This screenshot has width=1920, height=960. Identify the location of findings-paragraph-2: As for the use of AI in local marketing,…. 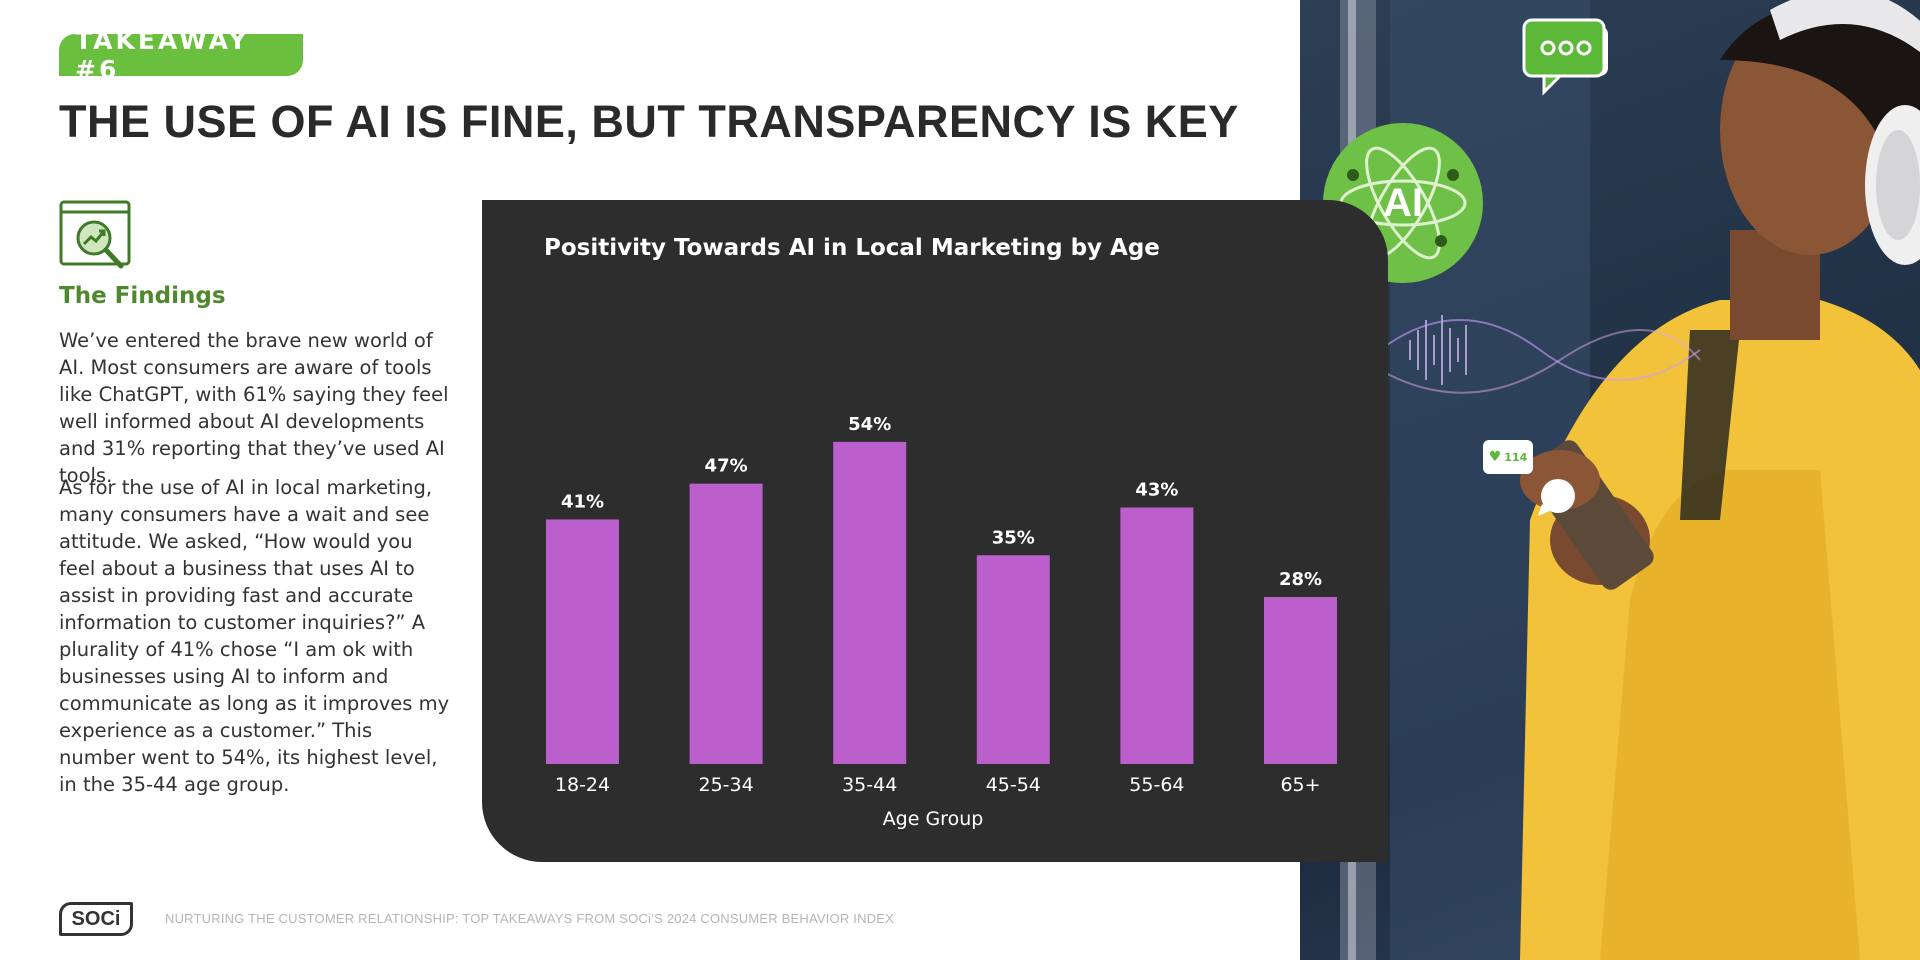
(254, 636).